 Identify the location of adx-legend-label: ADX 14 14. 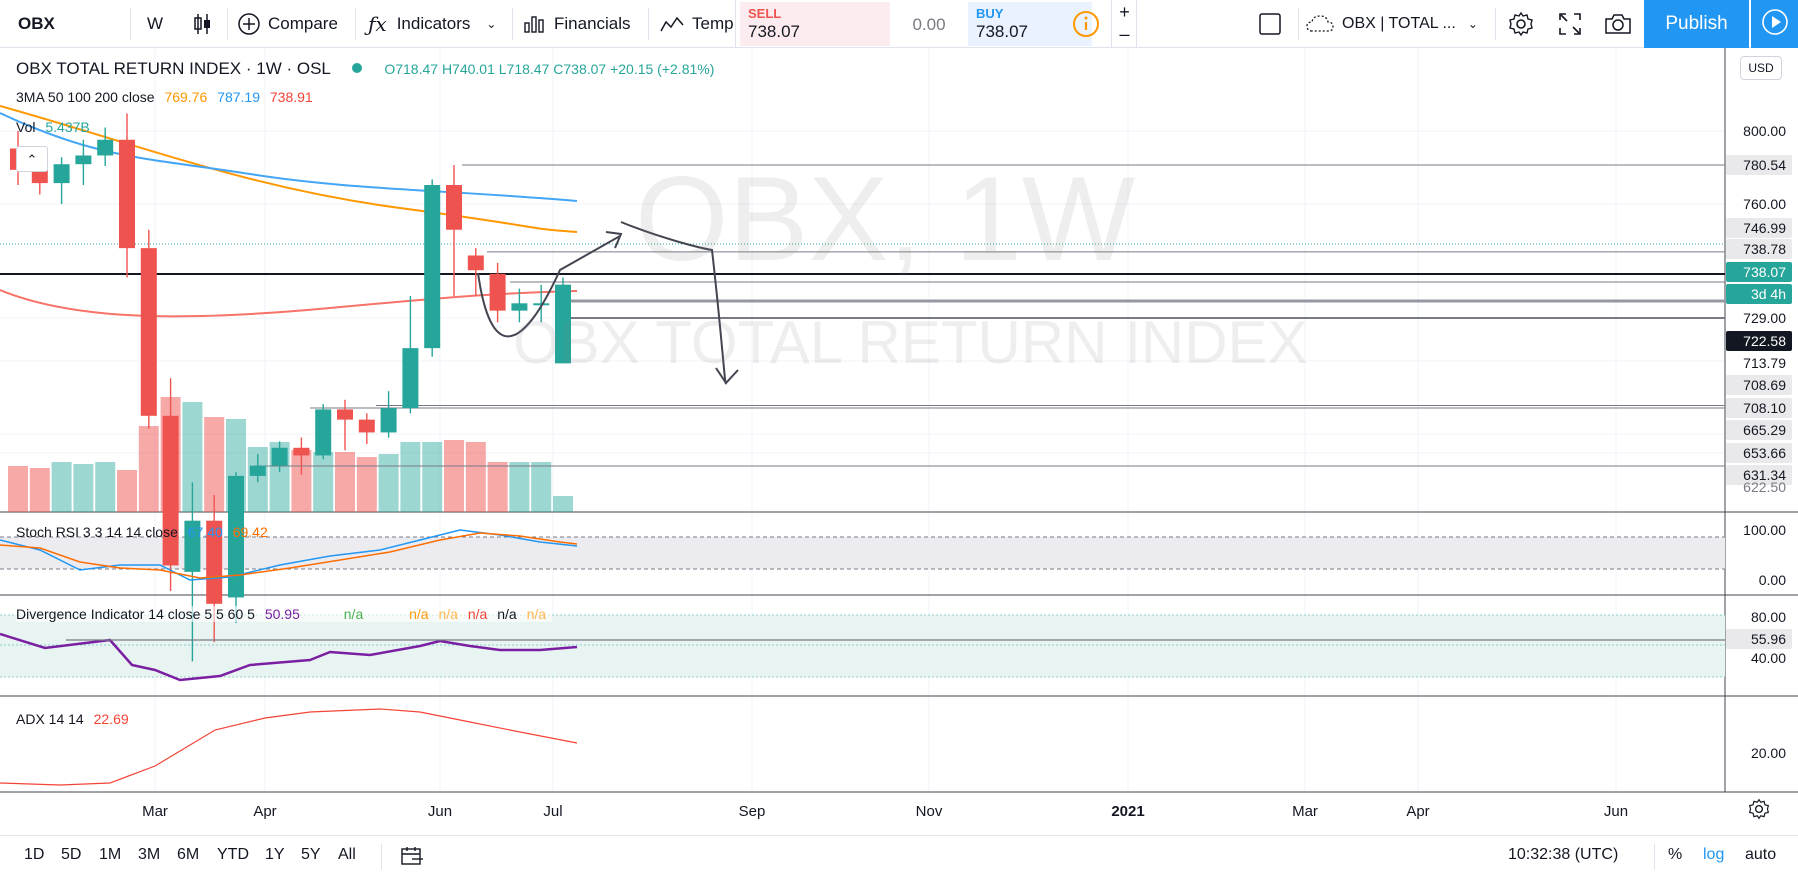
(50, 719).